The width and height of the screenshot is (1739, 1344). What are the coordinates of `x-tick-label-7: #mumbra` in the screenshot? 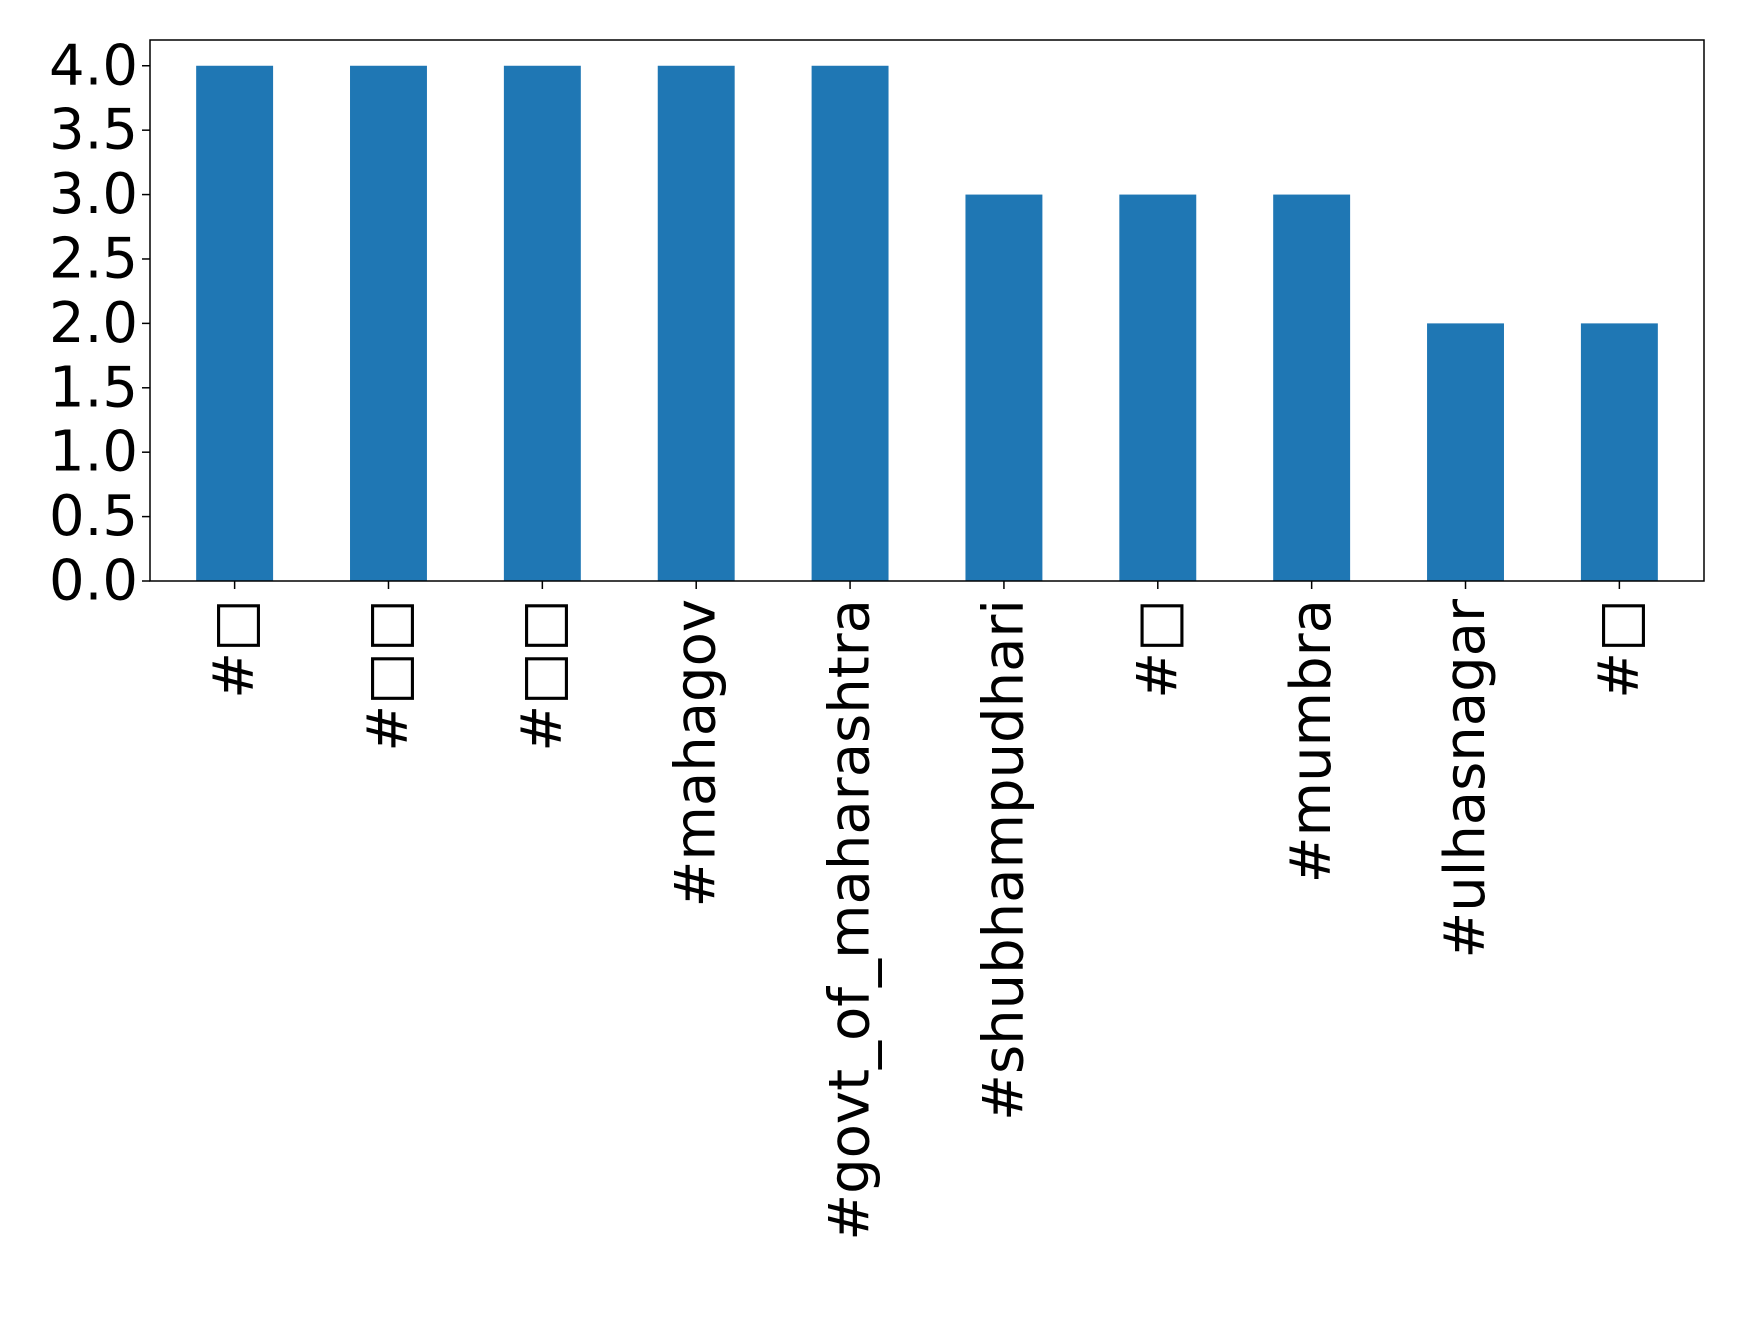 It's located at (1311, 741).